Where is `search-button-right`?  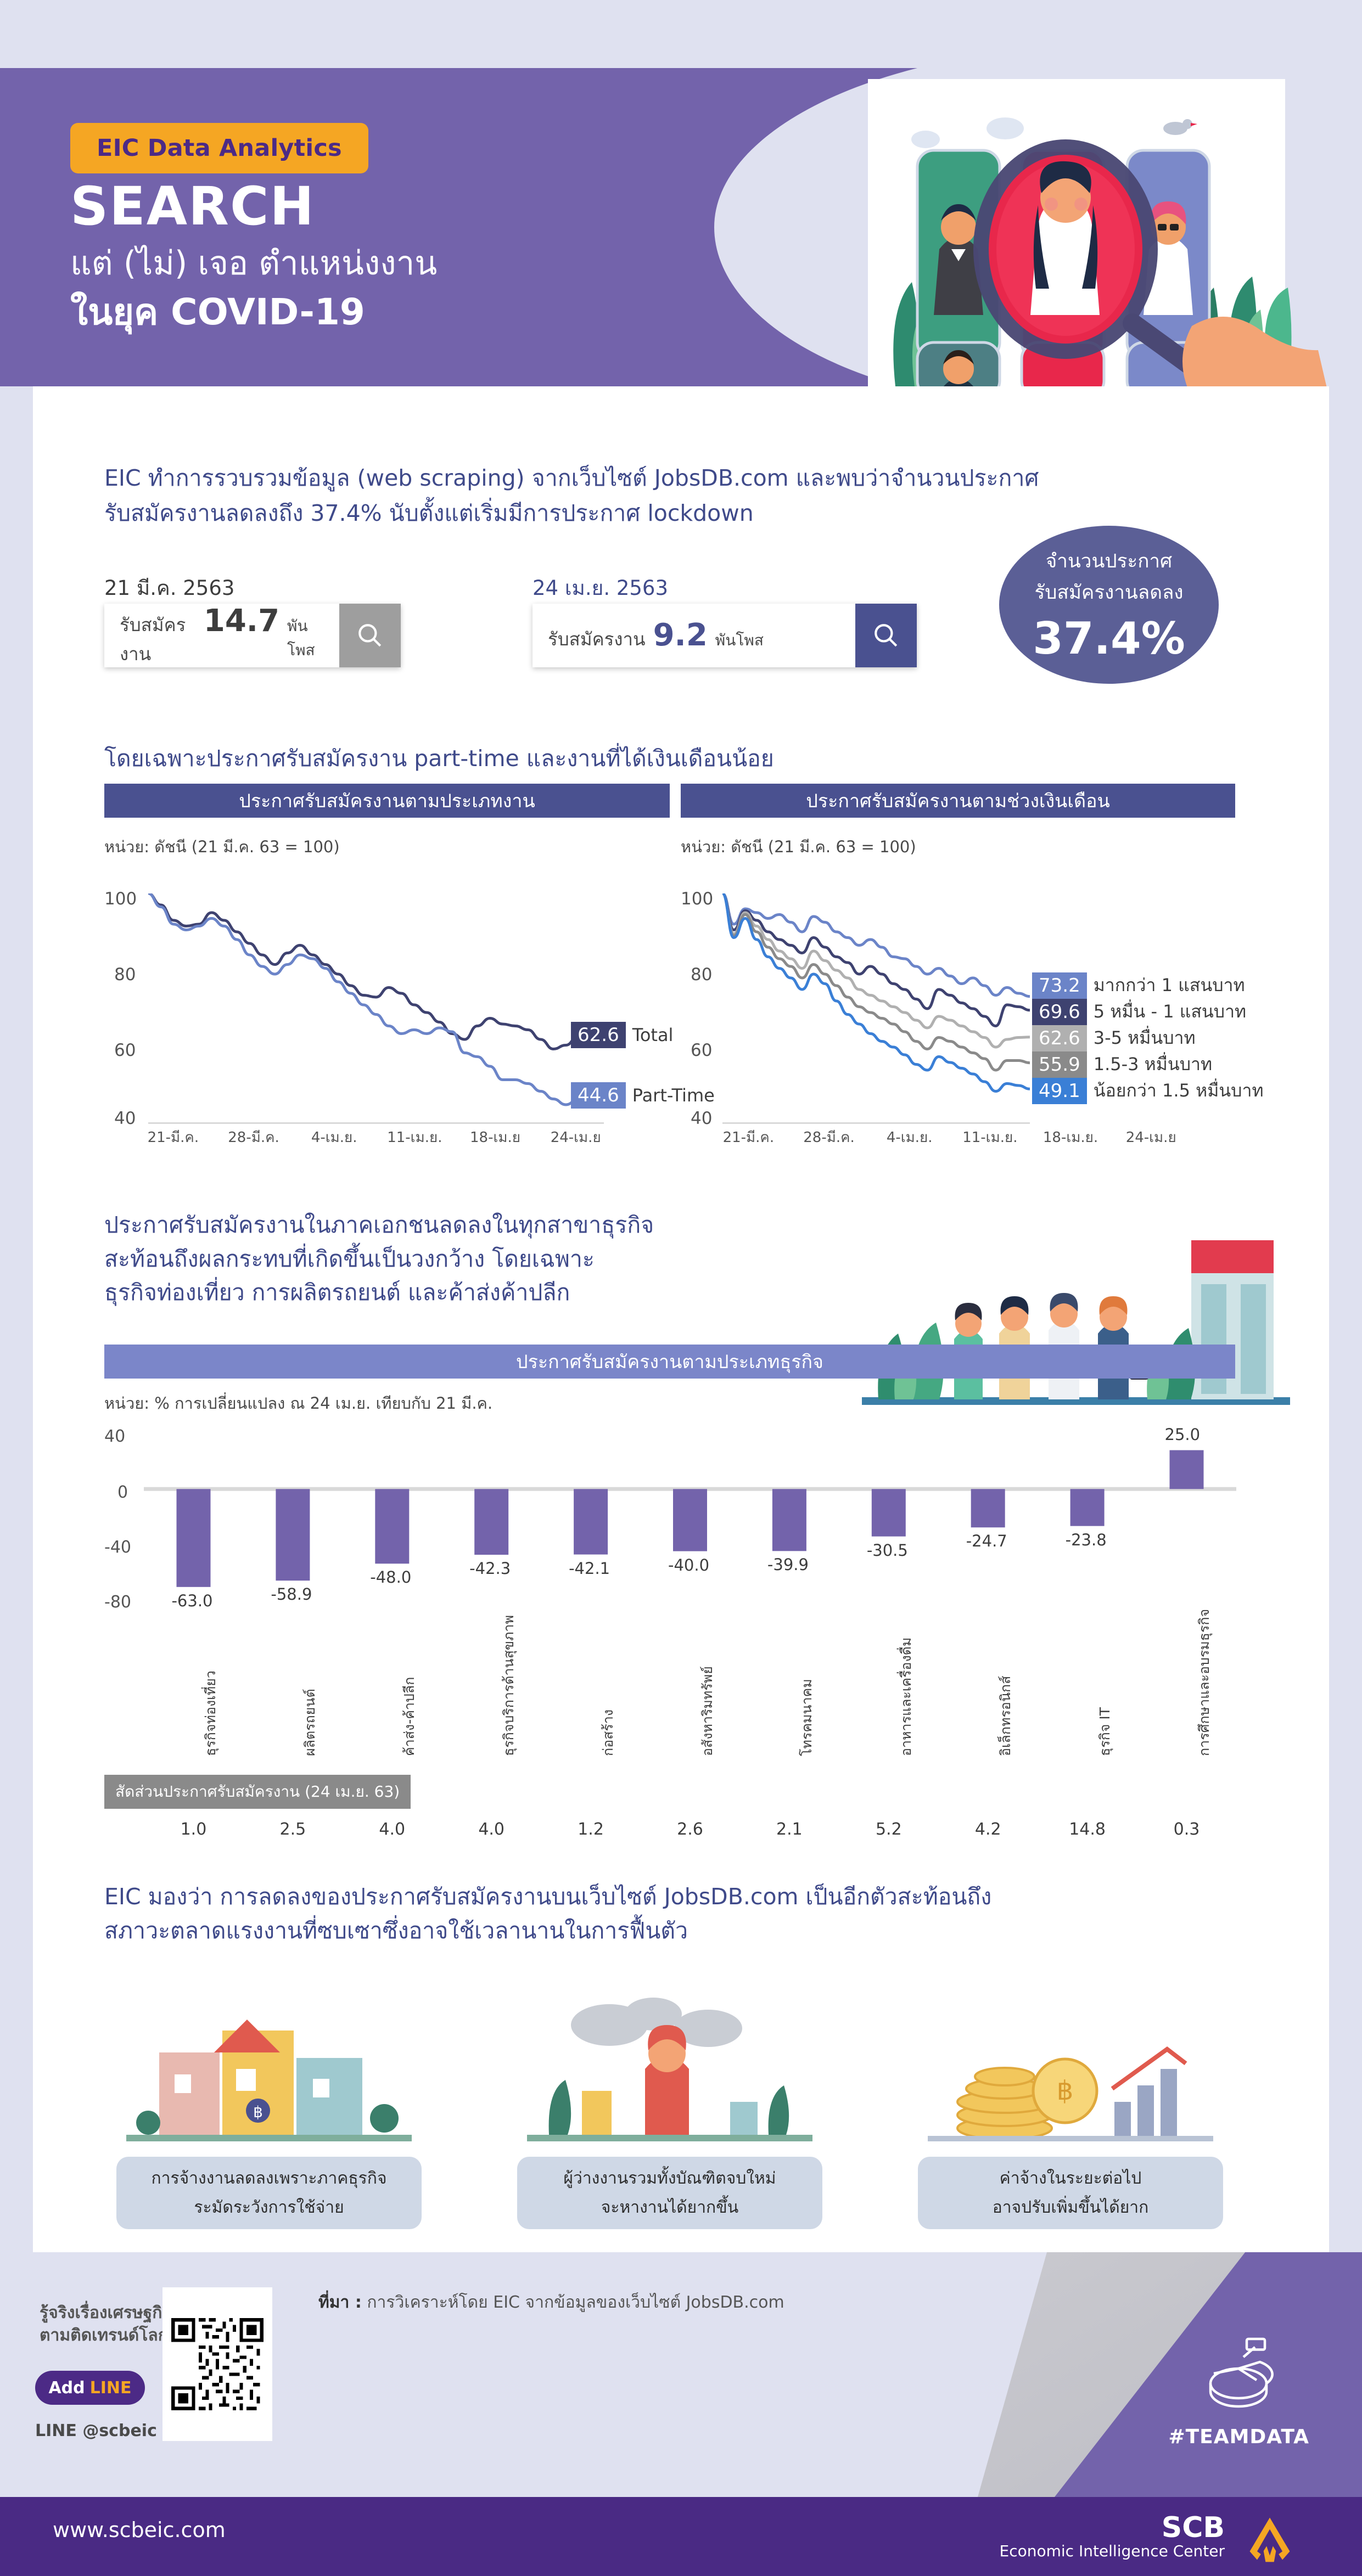
search-button-right is located at coordinates (886, 636).